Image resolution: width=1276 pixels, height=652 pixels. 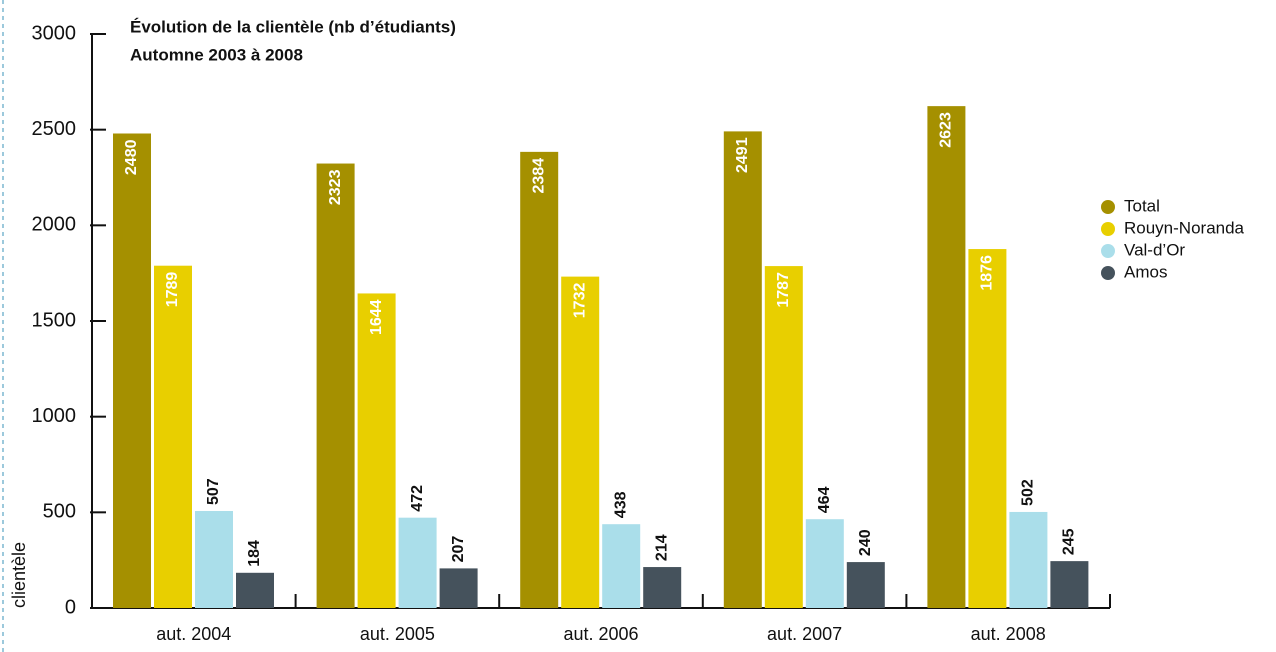 What do you see at coordinates (1184, 227) in the screenshot?
I see `legend-label: Rouyn-Noranda` at bounding box center [1184, 227].